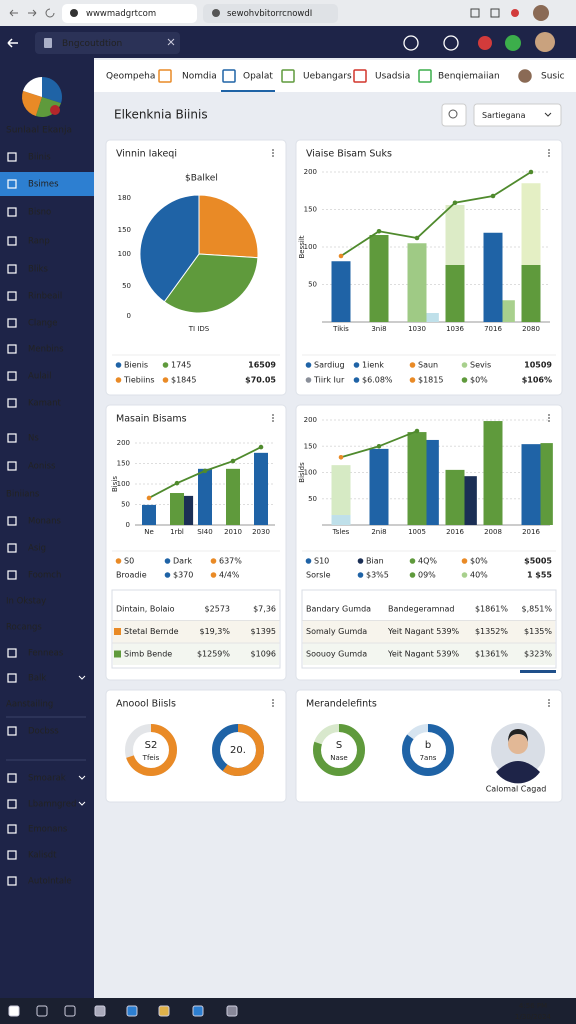 The image size is (576, 1024). I want to click on axis-label: 150, so click(124, 230).